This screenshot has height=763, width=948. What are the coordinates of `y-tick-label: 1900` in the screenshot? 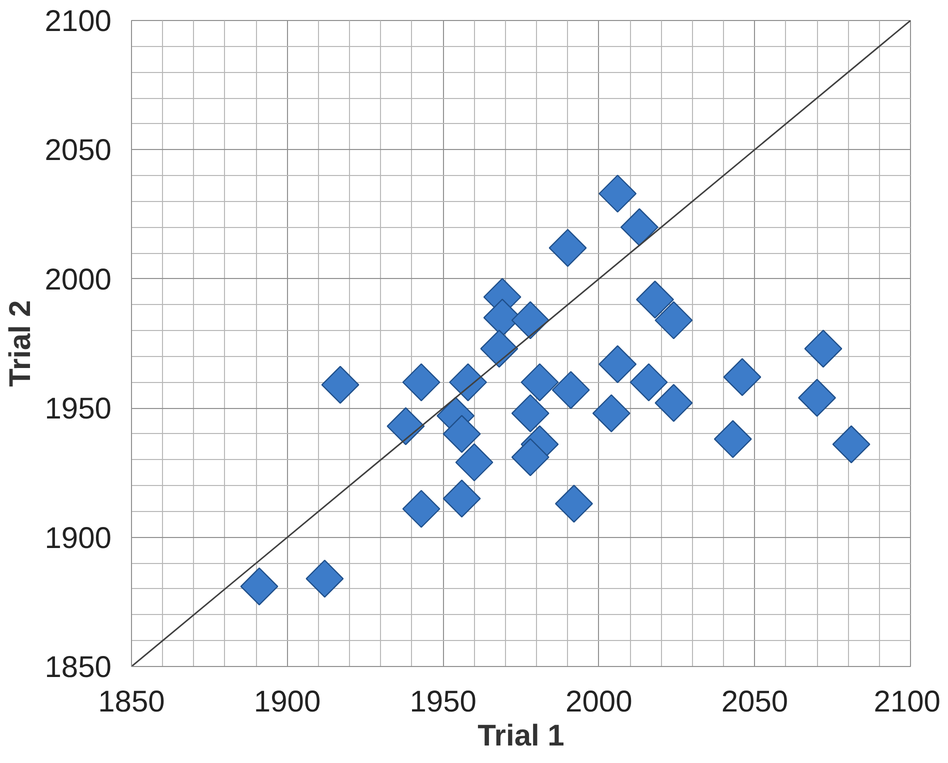 It's located at (78, 538).